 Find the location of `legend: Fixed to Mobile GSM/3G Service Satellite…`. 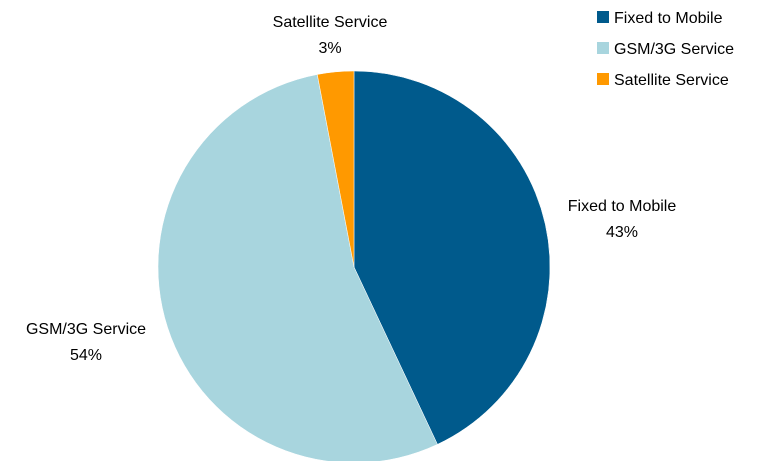

legend: Fixed to Mobile GSM/3G Service Satellite… is located at coordinates (665, 49).